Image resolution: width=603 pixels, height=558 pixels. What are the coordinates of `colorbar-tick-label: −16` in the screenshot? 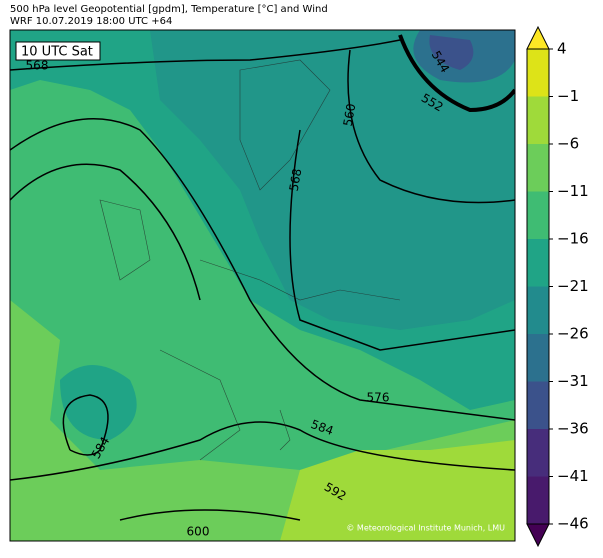 It's located at (573, 239).